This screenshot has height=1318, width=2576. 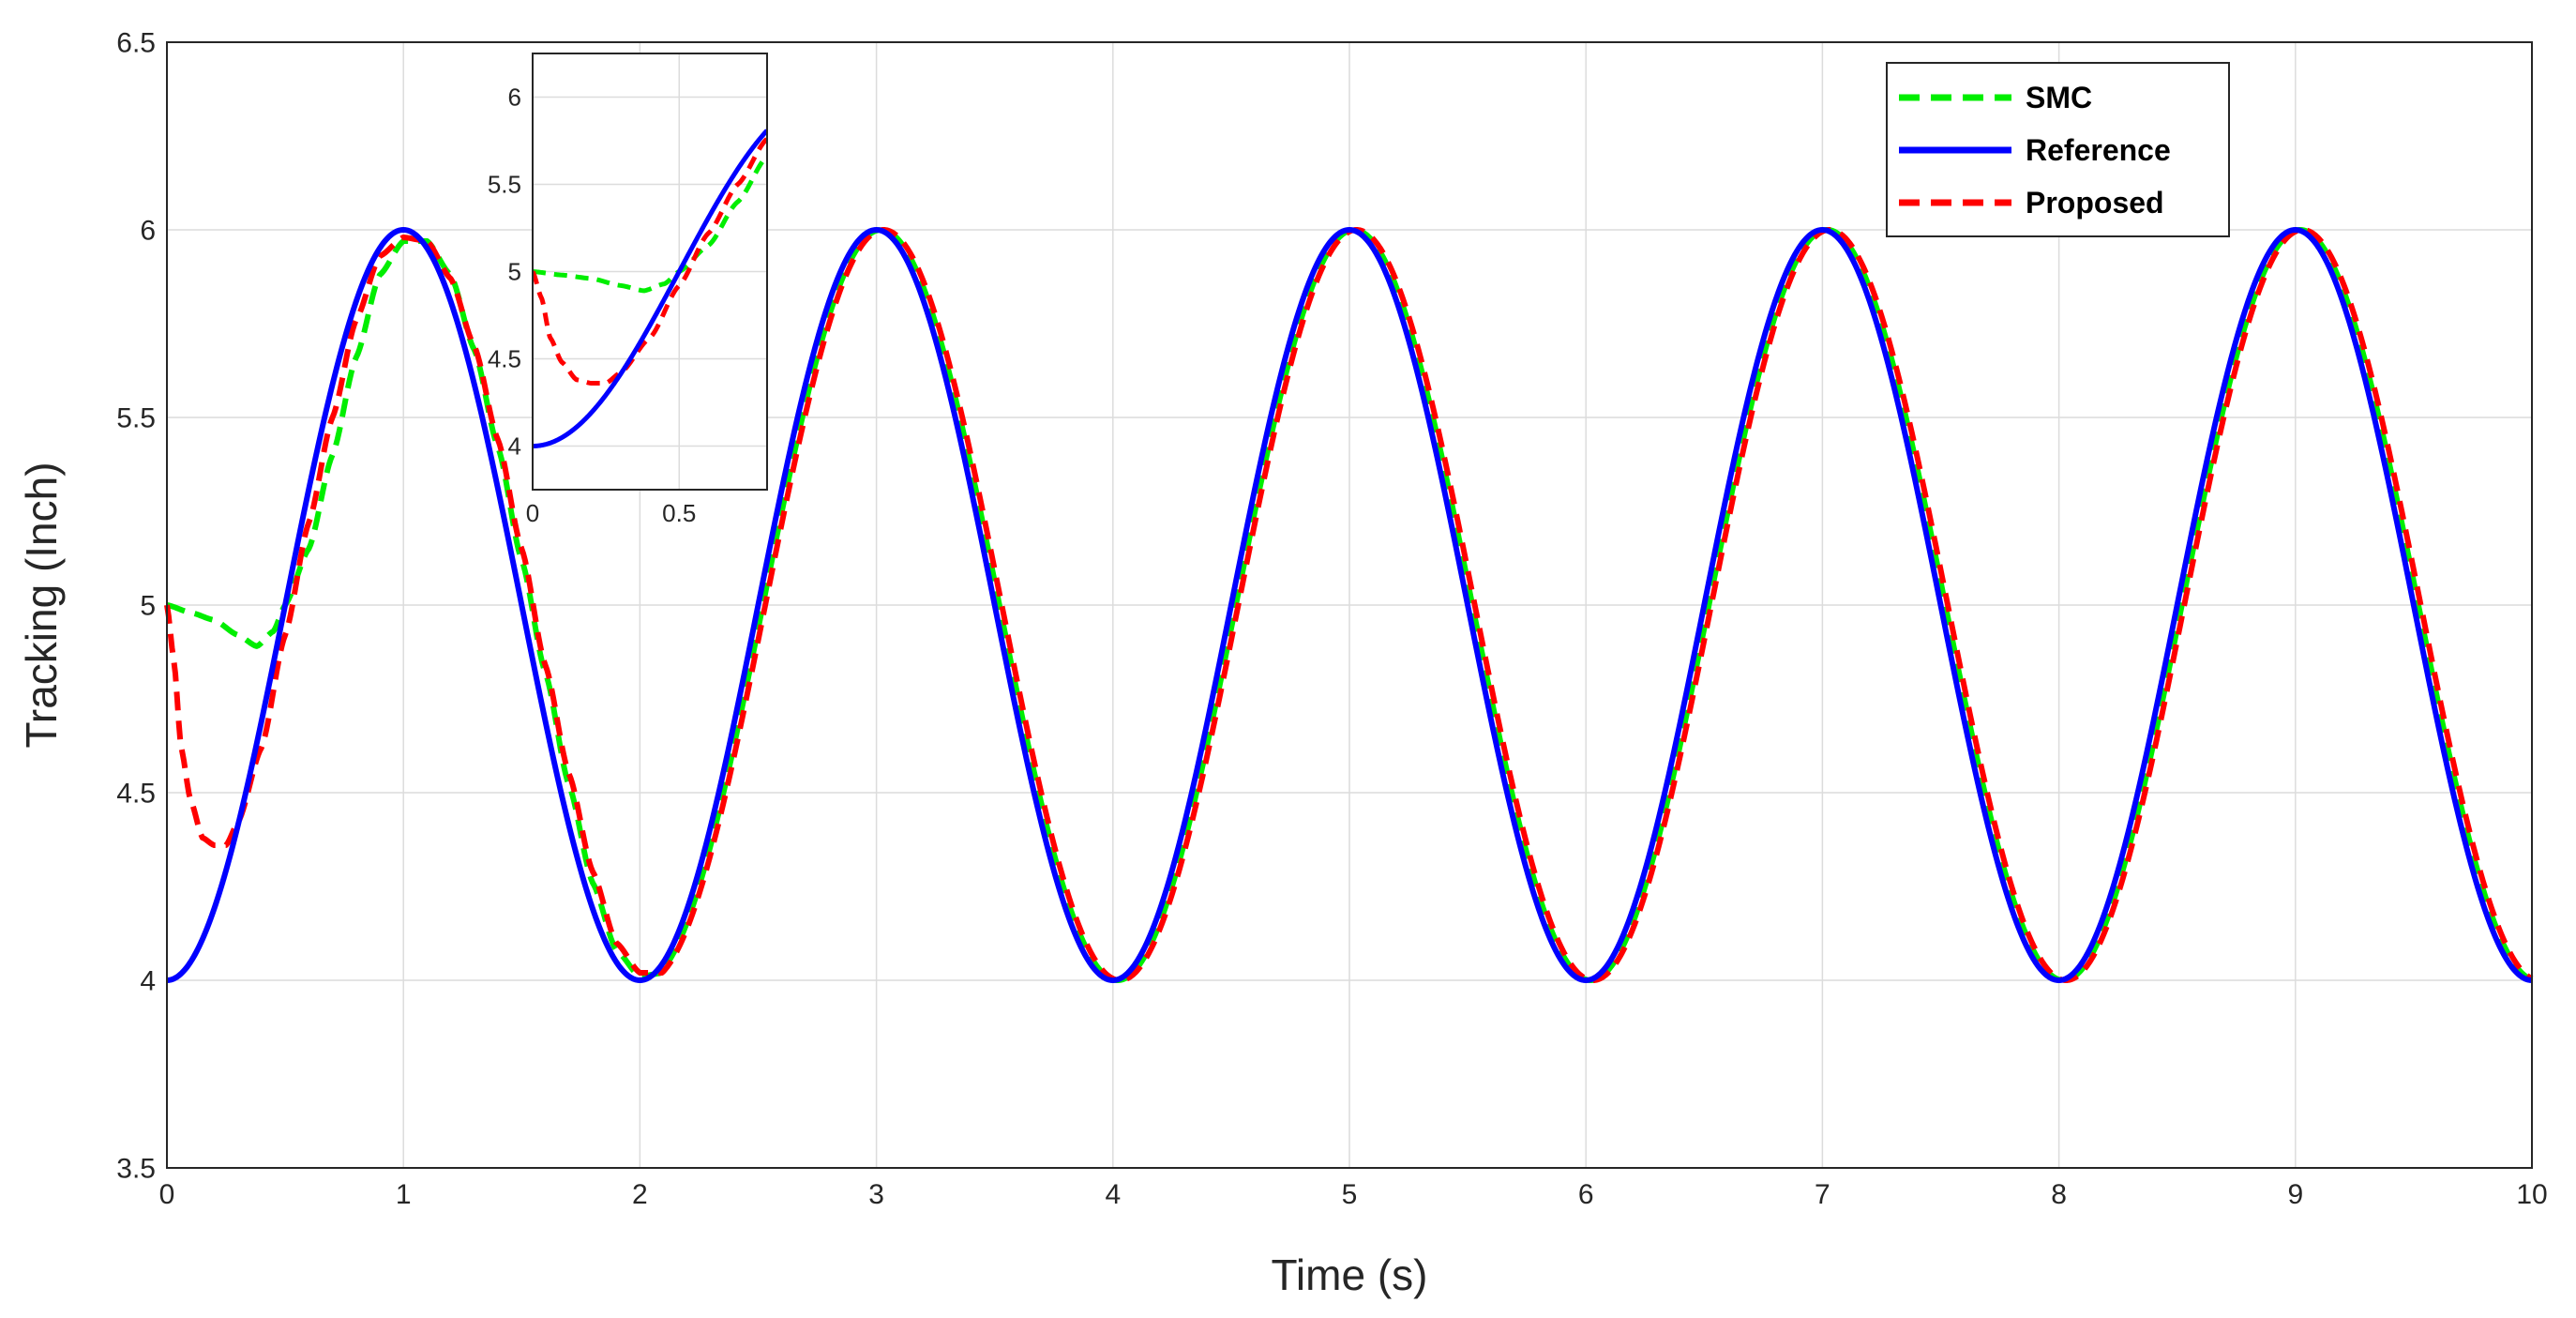 What do you see at coordinates (41, 605) in the screenshot?
I see `y-axis-label: Tracking (Inch)` at bounding box center [41, 605].